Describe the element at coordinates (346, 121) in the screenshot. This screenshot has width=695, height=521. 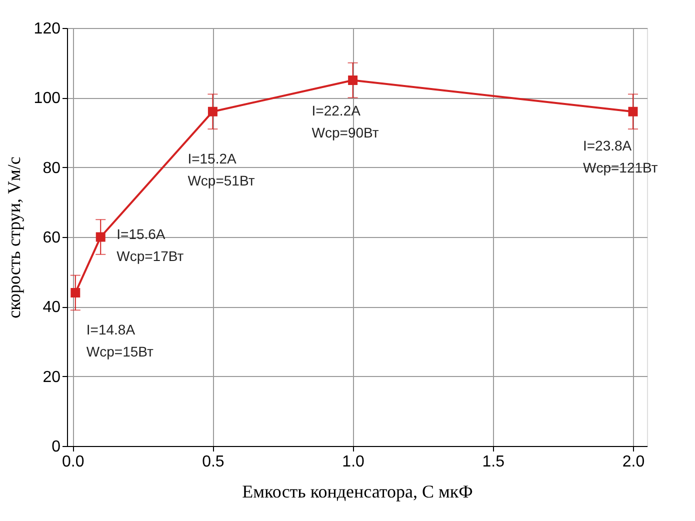
I see `annotation: I=22.2A Wср=90Вт` at that location.